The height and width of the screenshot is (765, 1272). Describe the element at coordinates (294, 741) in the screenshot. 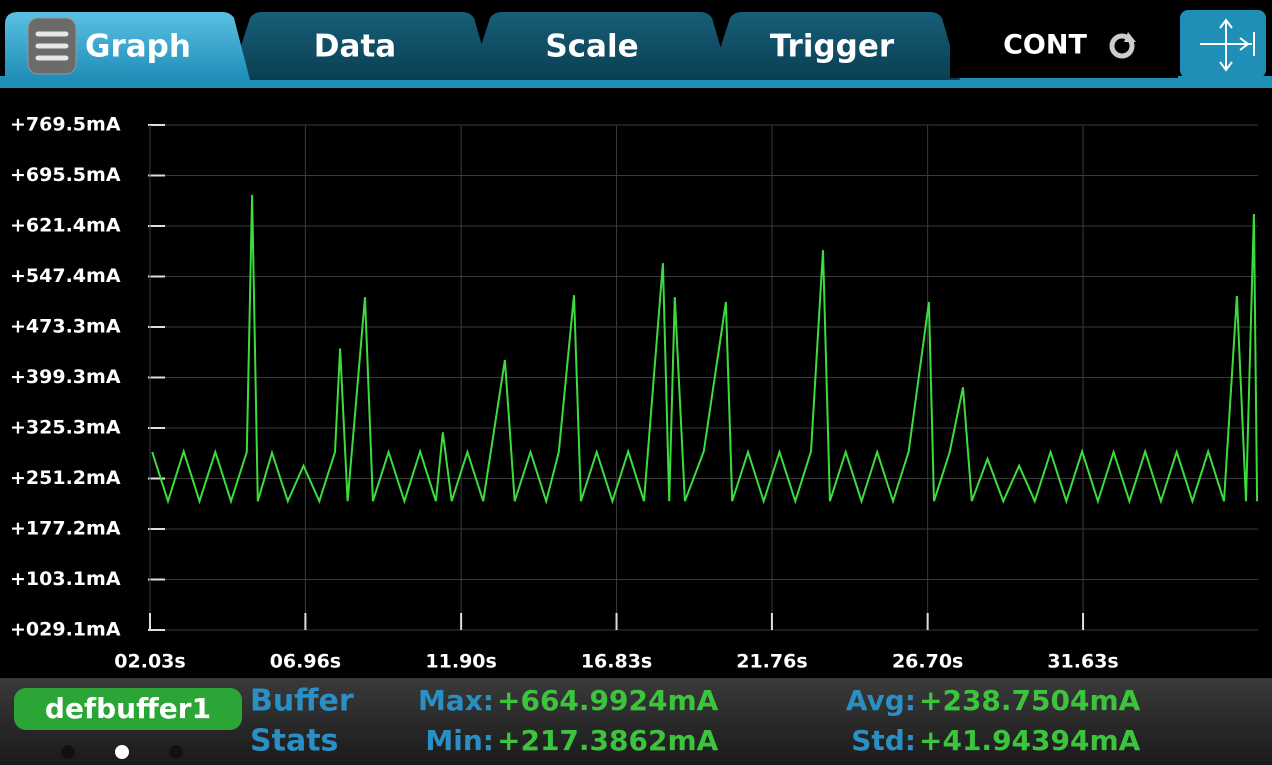

I see `stats-title: Stats` at that location.